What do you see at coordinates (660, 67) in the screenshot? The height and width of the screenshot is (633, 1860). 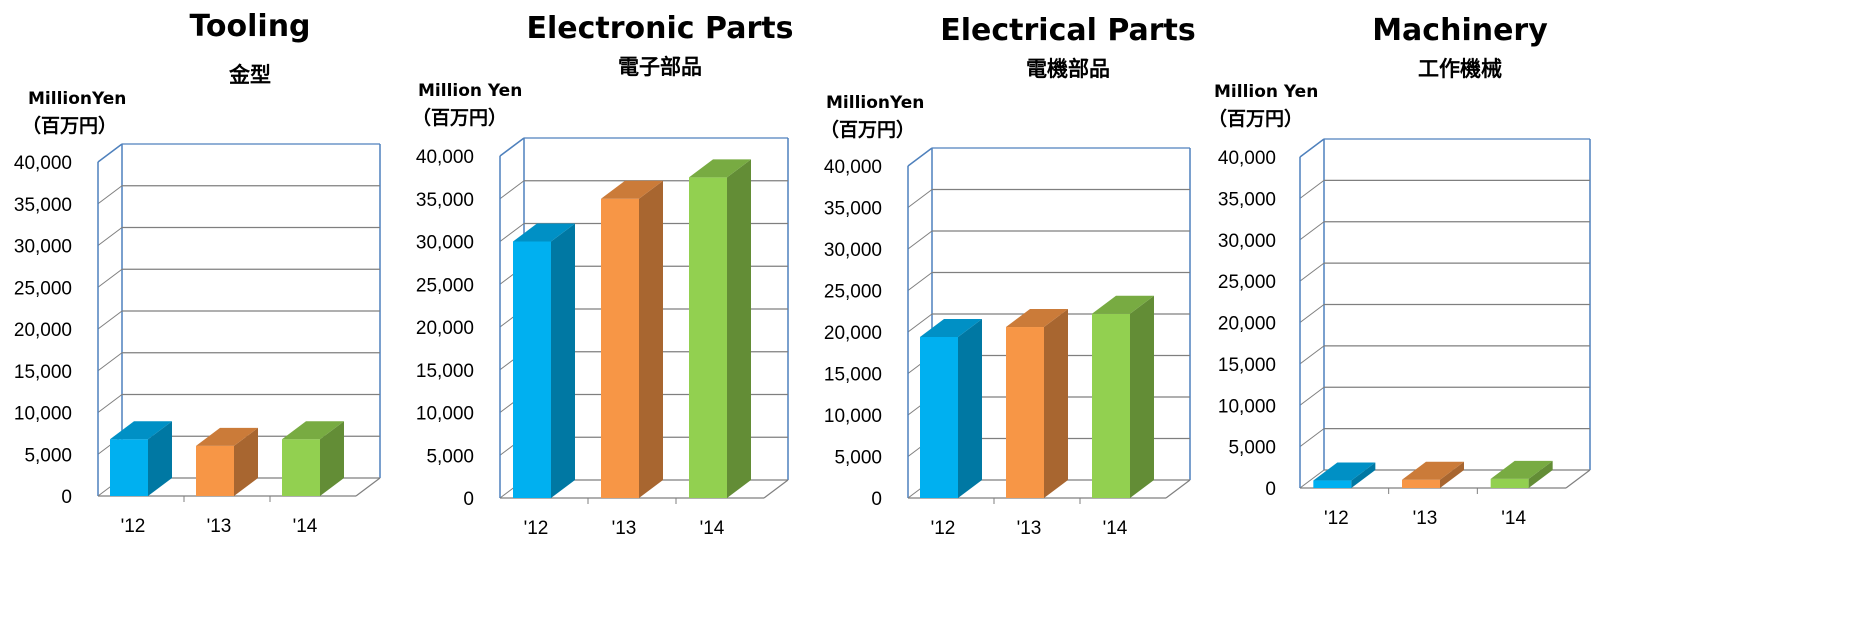 I see `chart-subtitle: 電子部品` at bounding box center [660, 67].